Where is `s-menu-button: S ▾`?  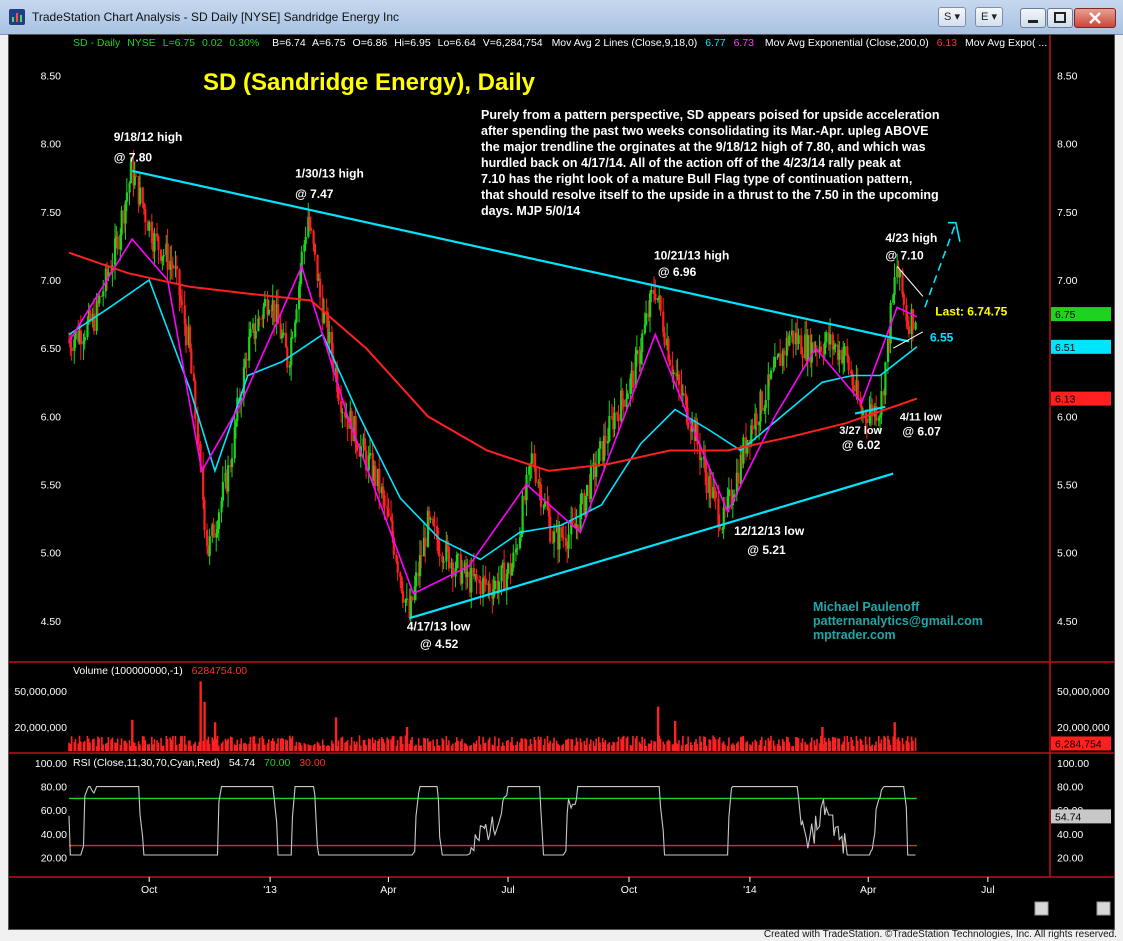
s-menu-button: S ▾ is located at coordinates (952, 17).